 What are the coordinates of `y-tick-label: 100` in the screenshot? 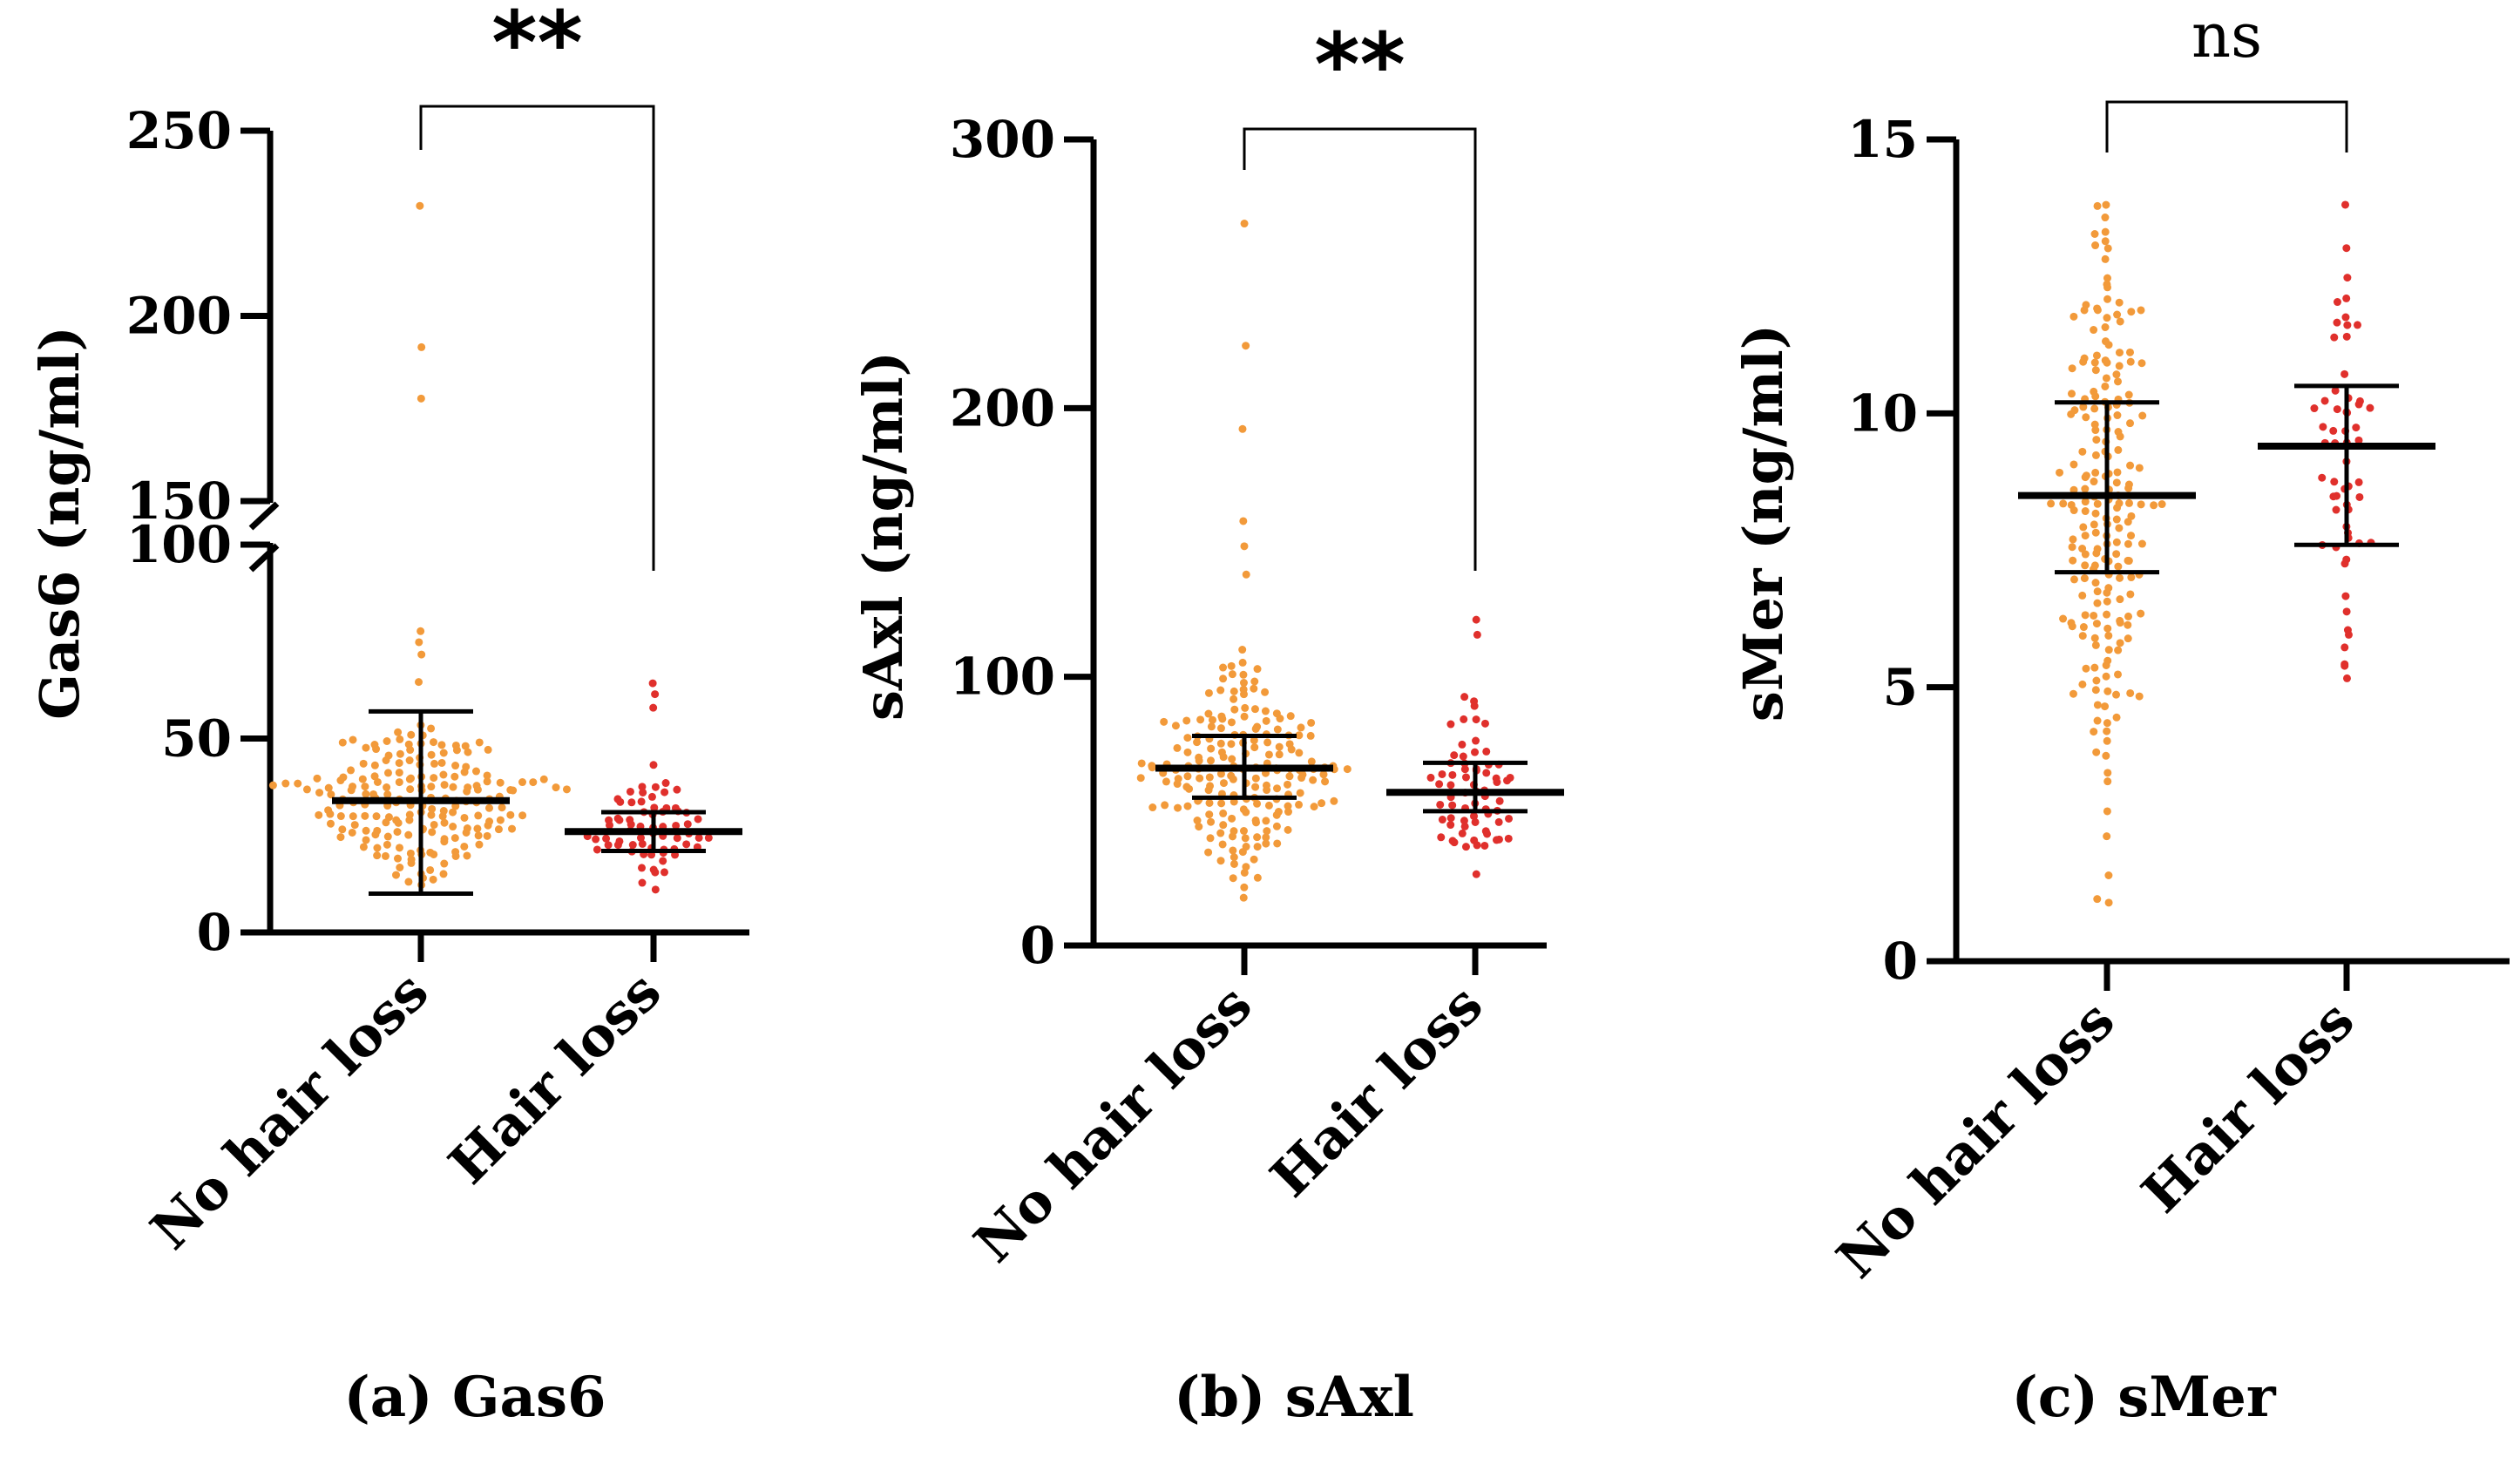 It's located at (179, 544).